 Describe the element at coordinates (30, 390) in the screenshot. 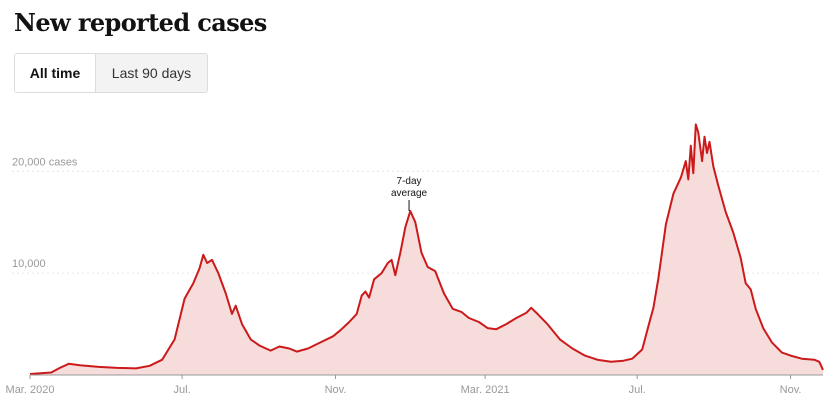

I see `x-tick-label: Mar. 2020` at that location.